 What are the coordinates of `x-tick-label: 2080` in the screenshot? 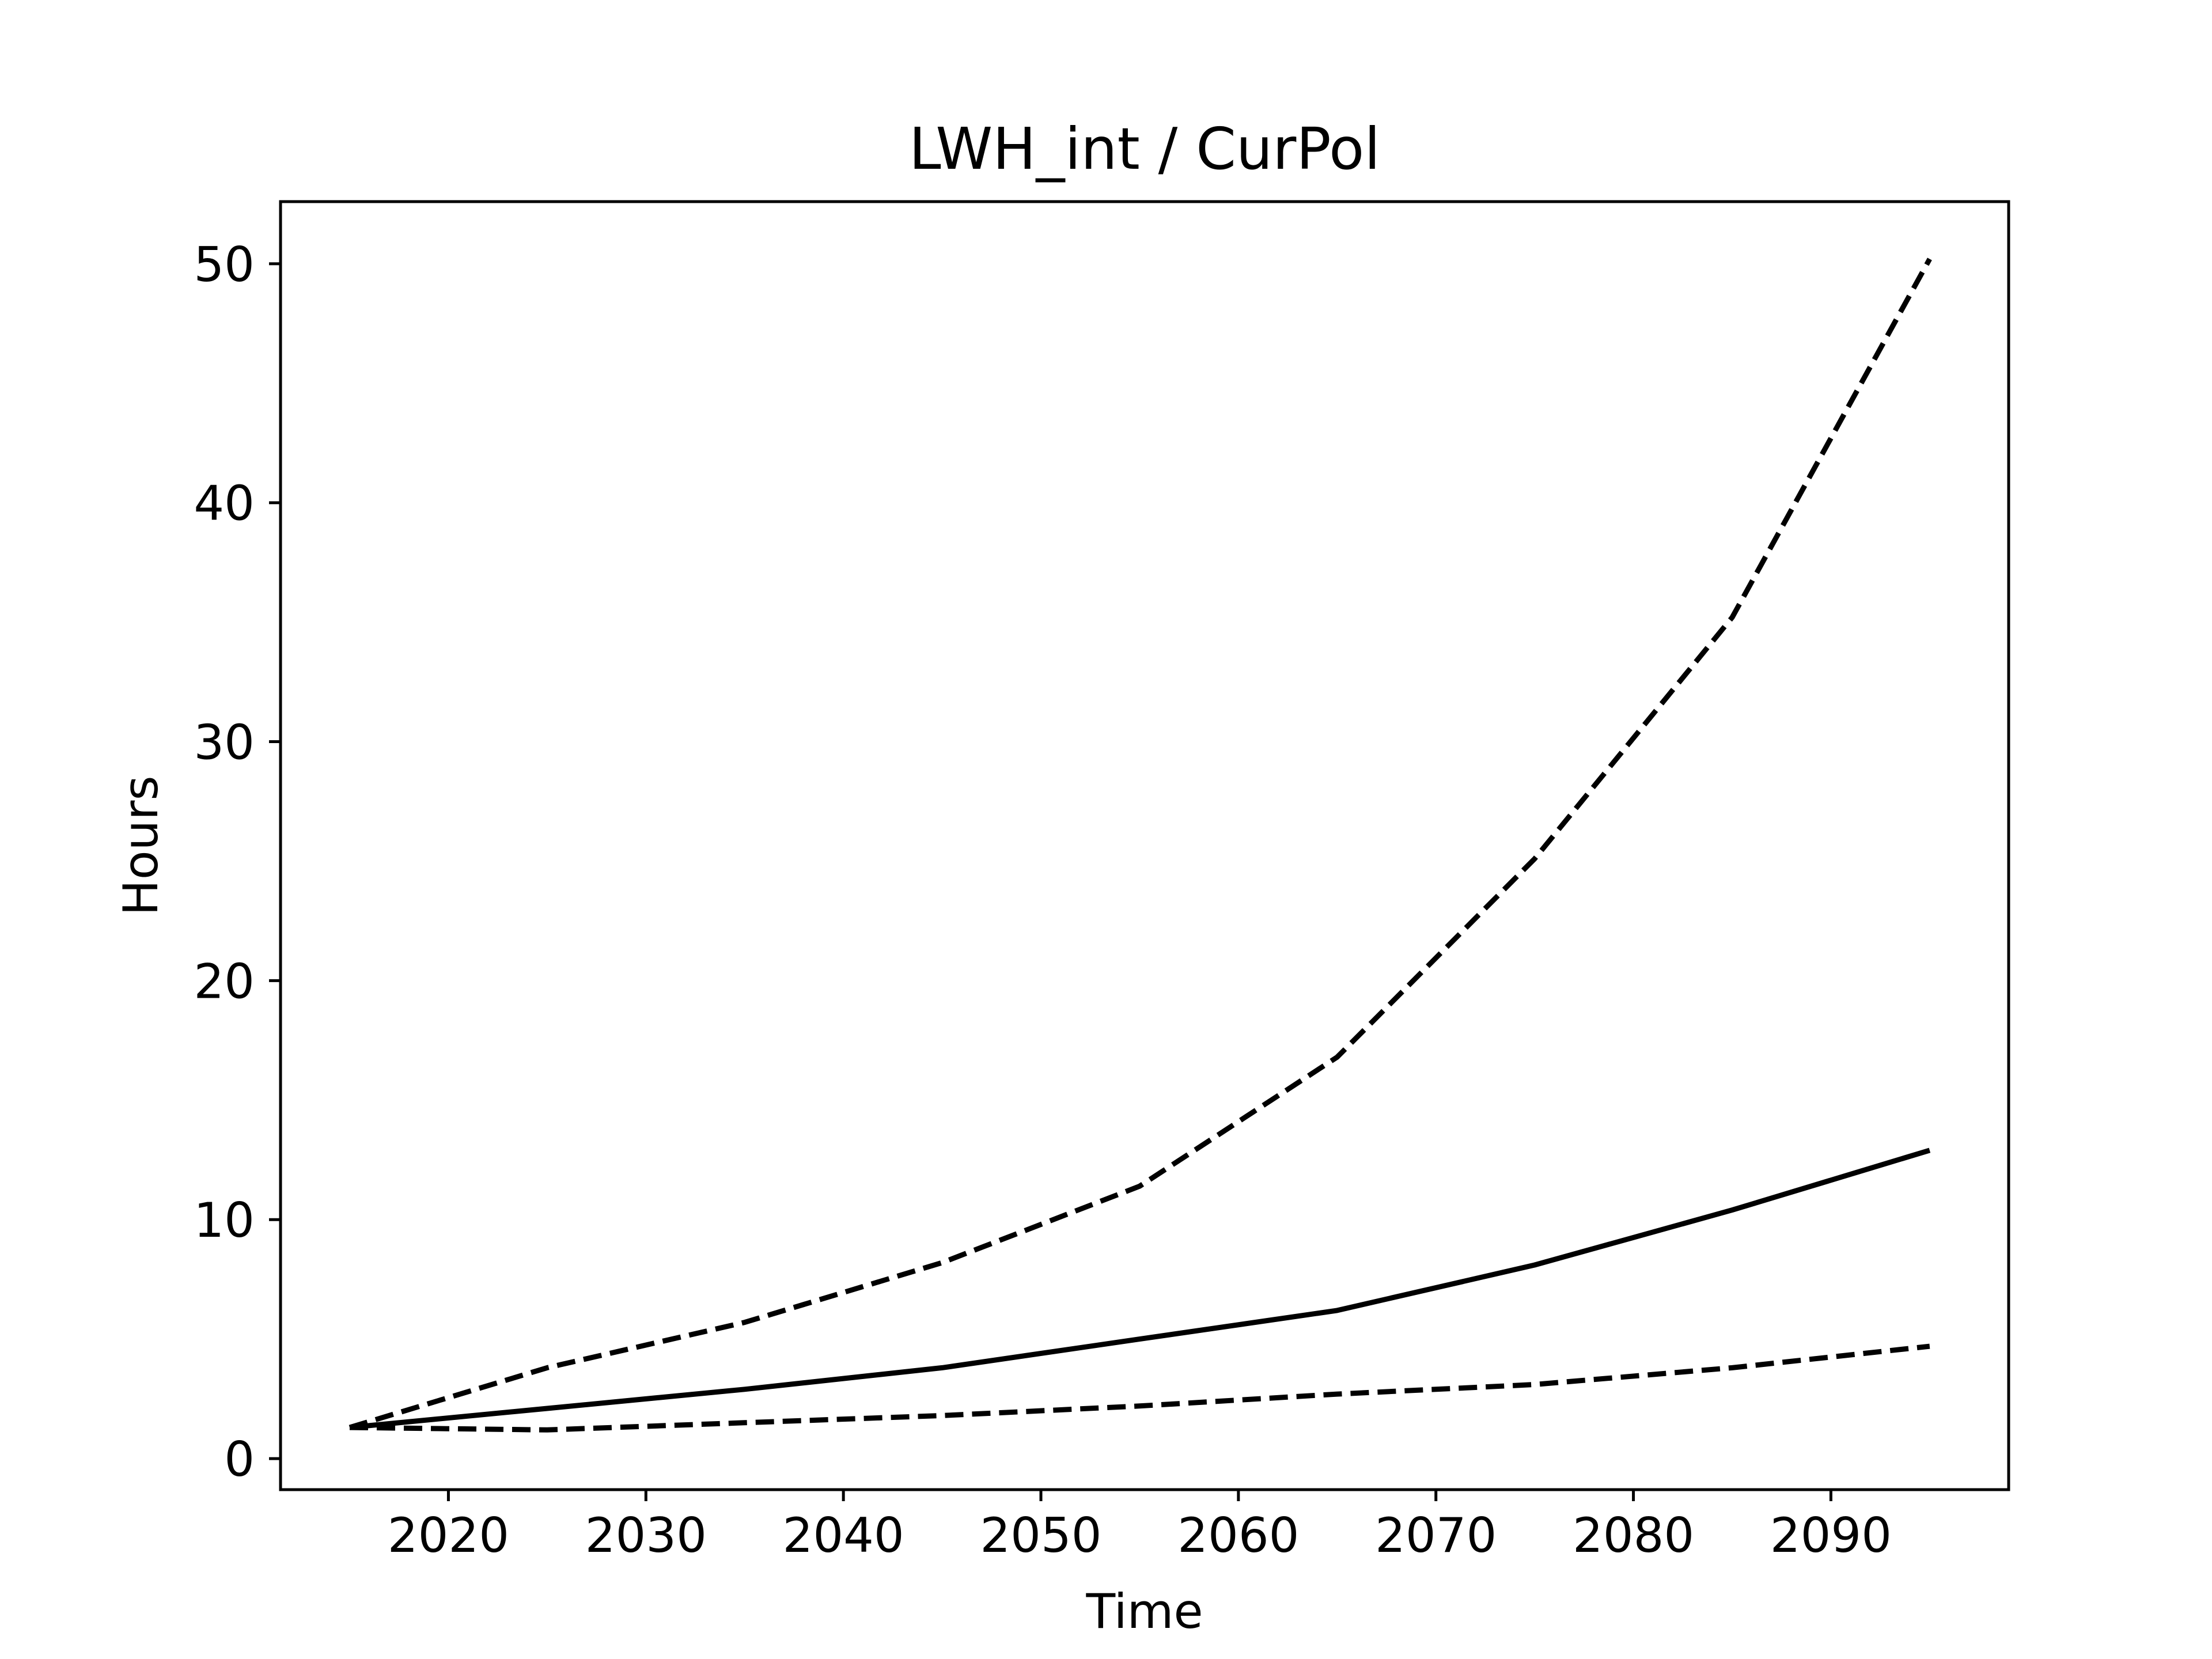 It's located at (1633, 1535).